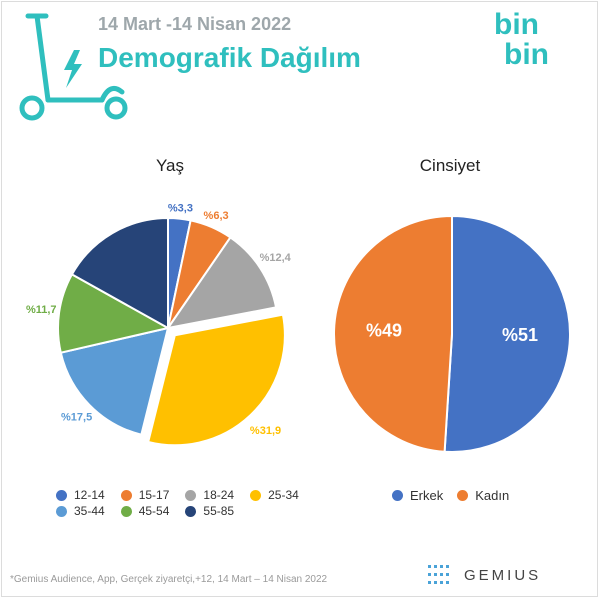 The height and width of the screenshot is (600, 601). Describe the element at coordinates (520, 335) in the screenshot. I see `data-label-erkek: %51` at that location.